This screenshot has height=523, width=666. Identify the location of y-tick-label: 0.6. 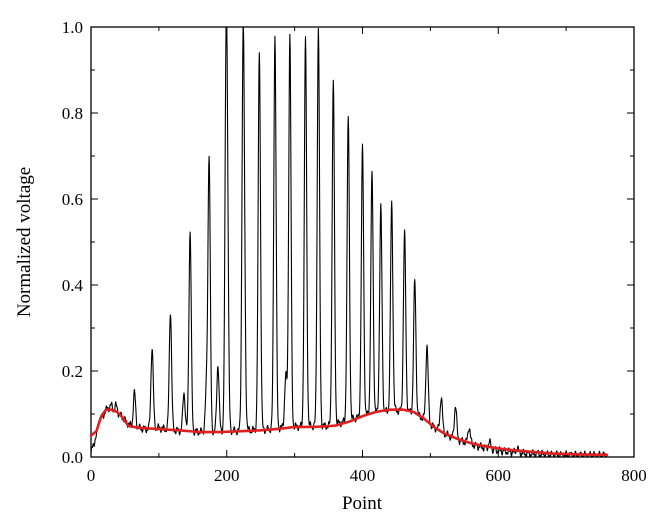
(72, 199).